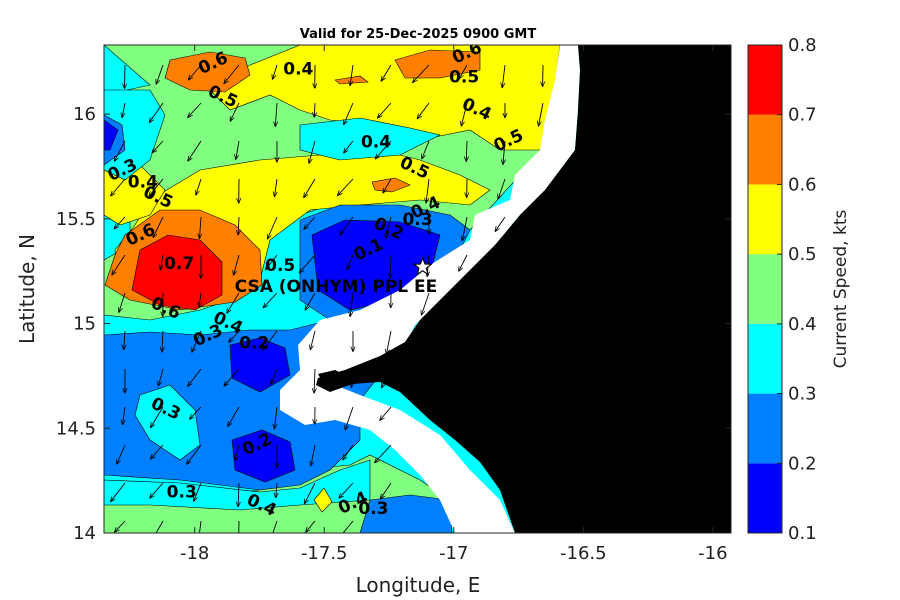 The width and height of the screenshot is (900, 600). What do you see at coordinates (111, 135) in the screenshot?
I see `speed-band-0.1-0.2-northwest` at bounding box center [111, 135].